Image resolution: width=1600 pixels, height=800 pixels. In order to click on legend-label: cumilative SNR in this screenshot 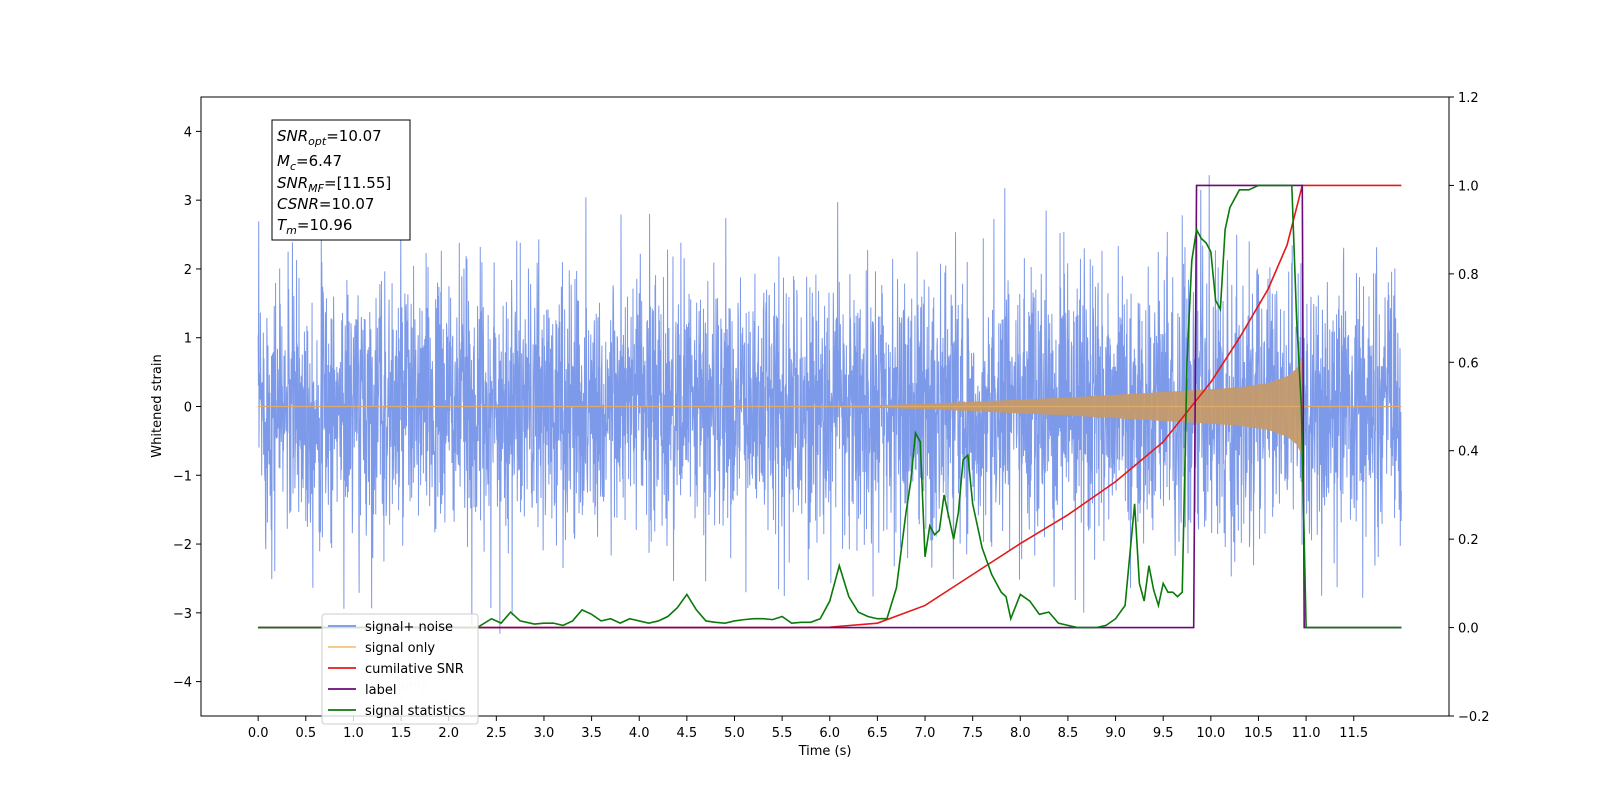, I will do `click(414, 669)`.